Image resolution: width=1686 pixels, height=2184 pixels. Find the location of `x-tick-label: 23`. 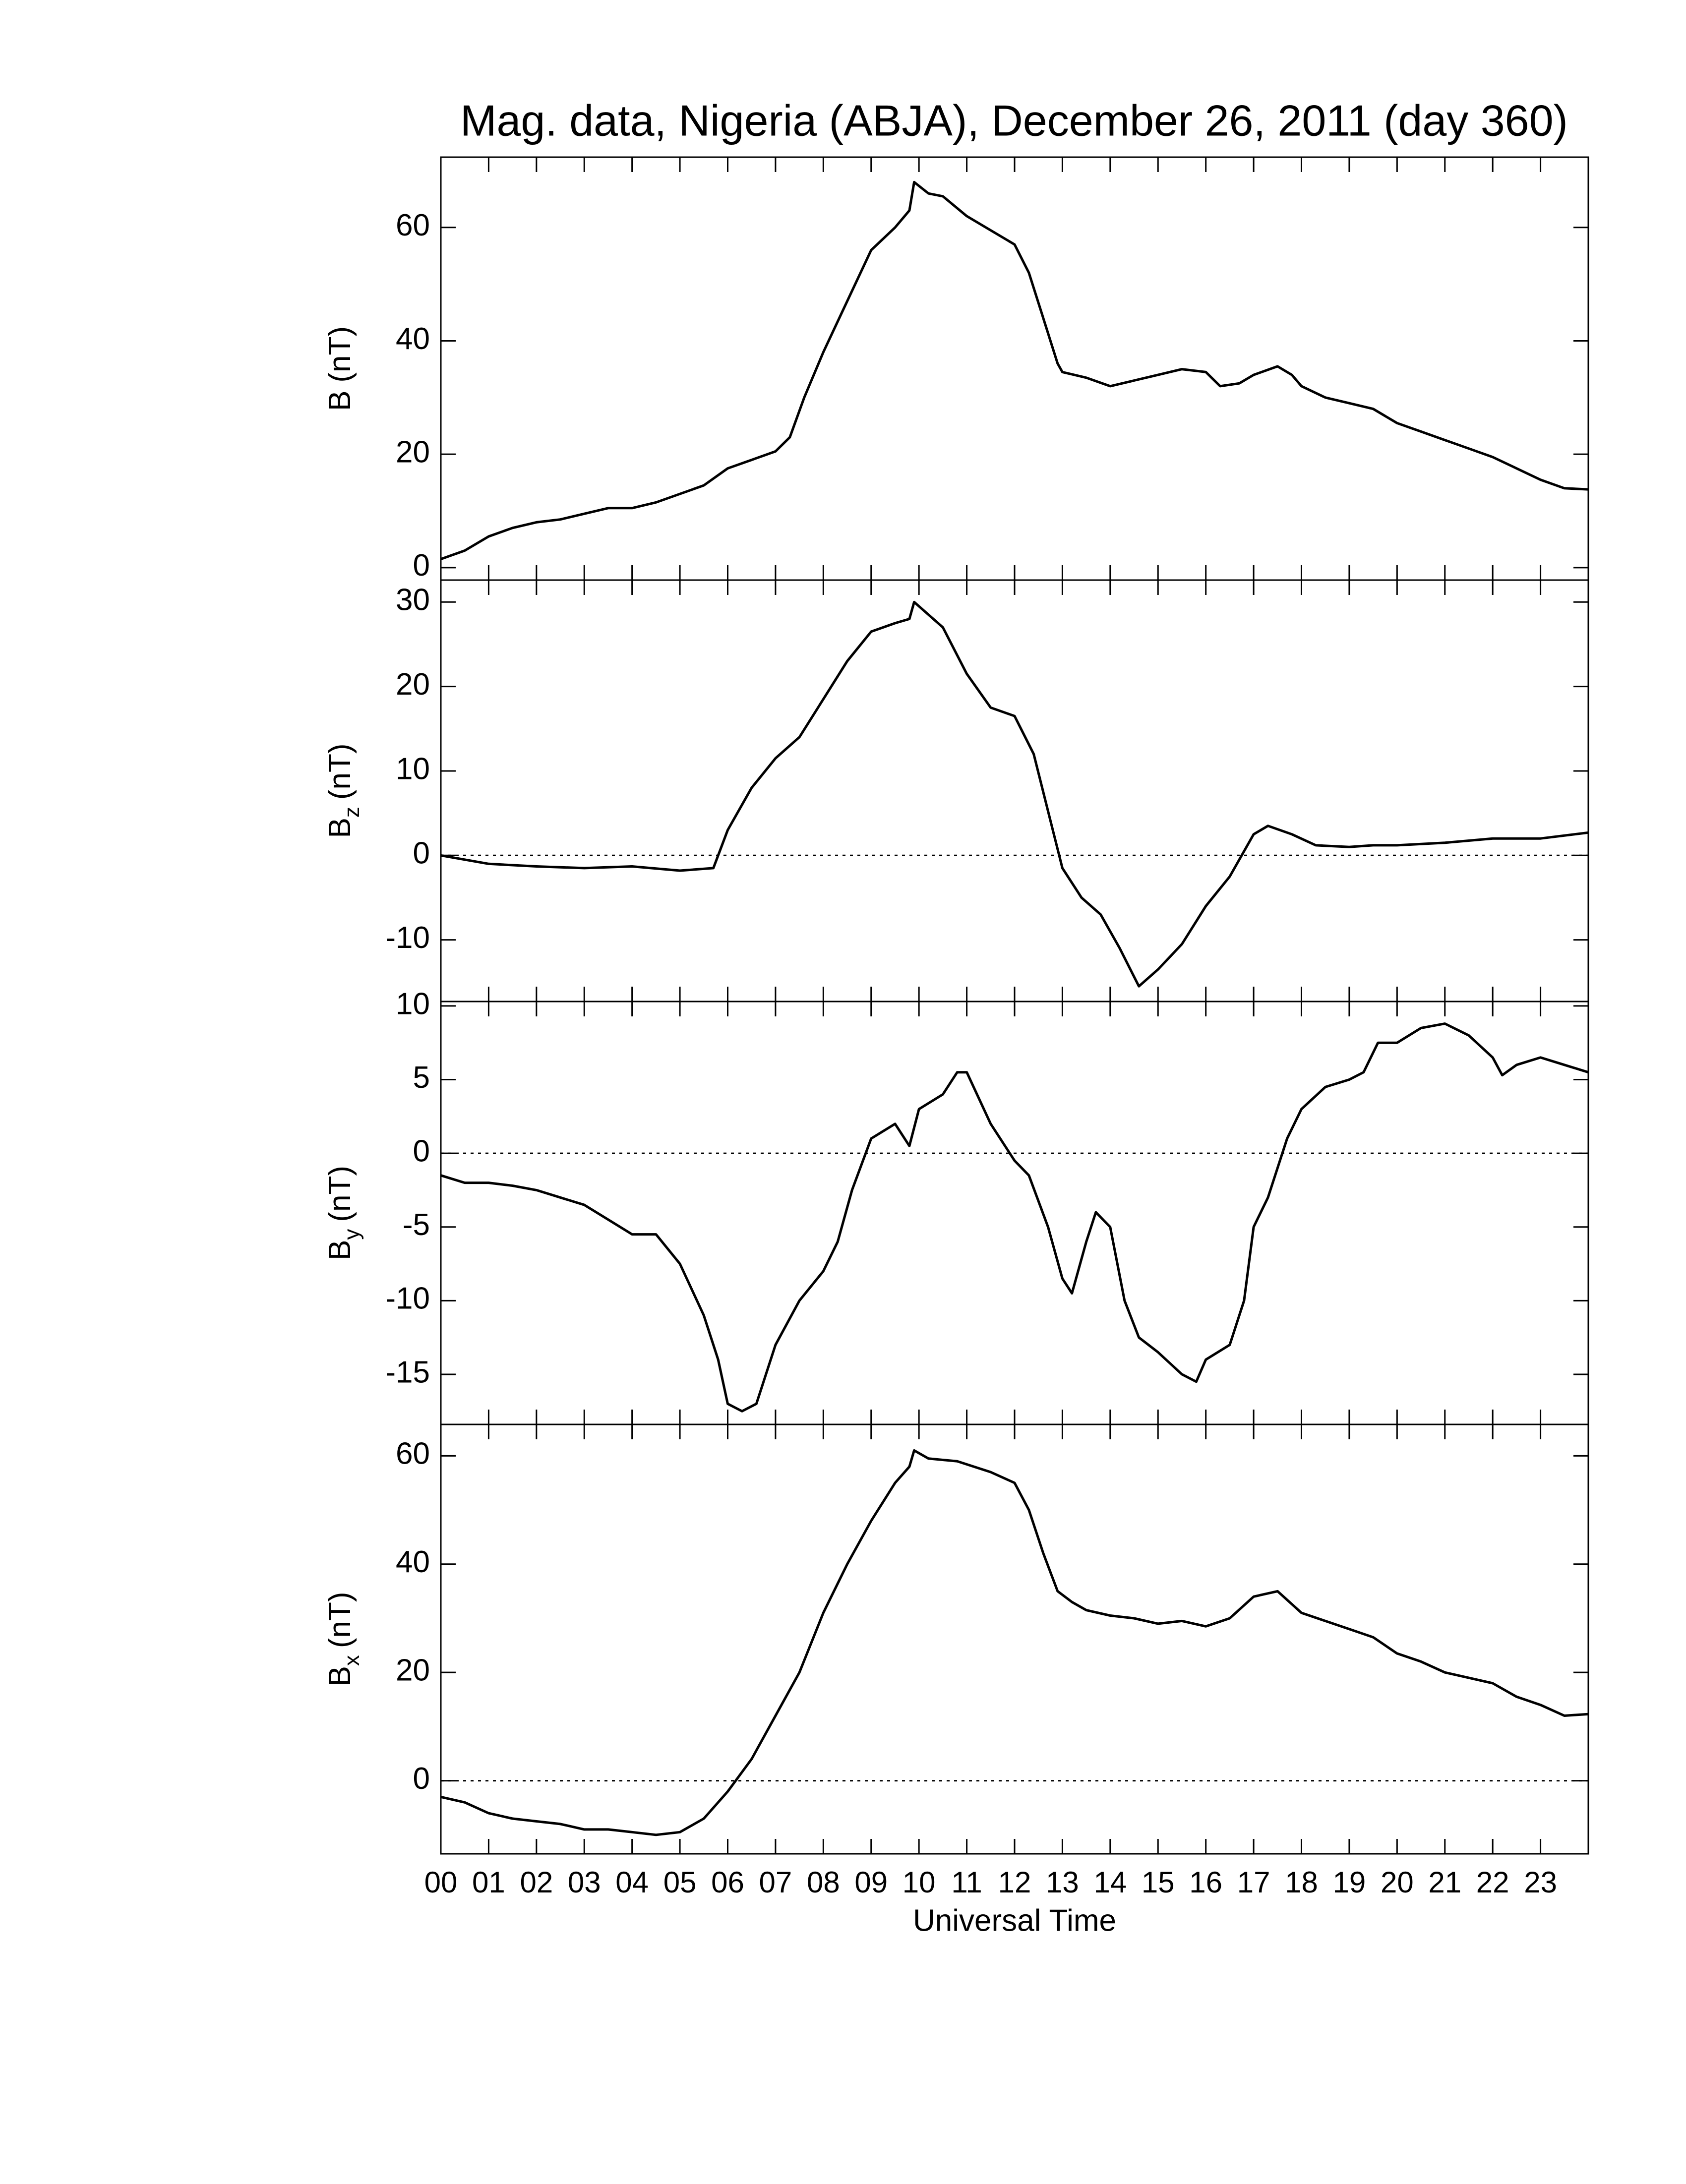

x-tick-label: 23 is located at coordinates (1541, 1882).